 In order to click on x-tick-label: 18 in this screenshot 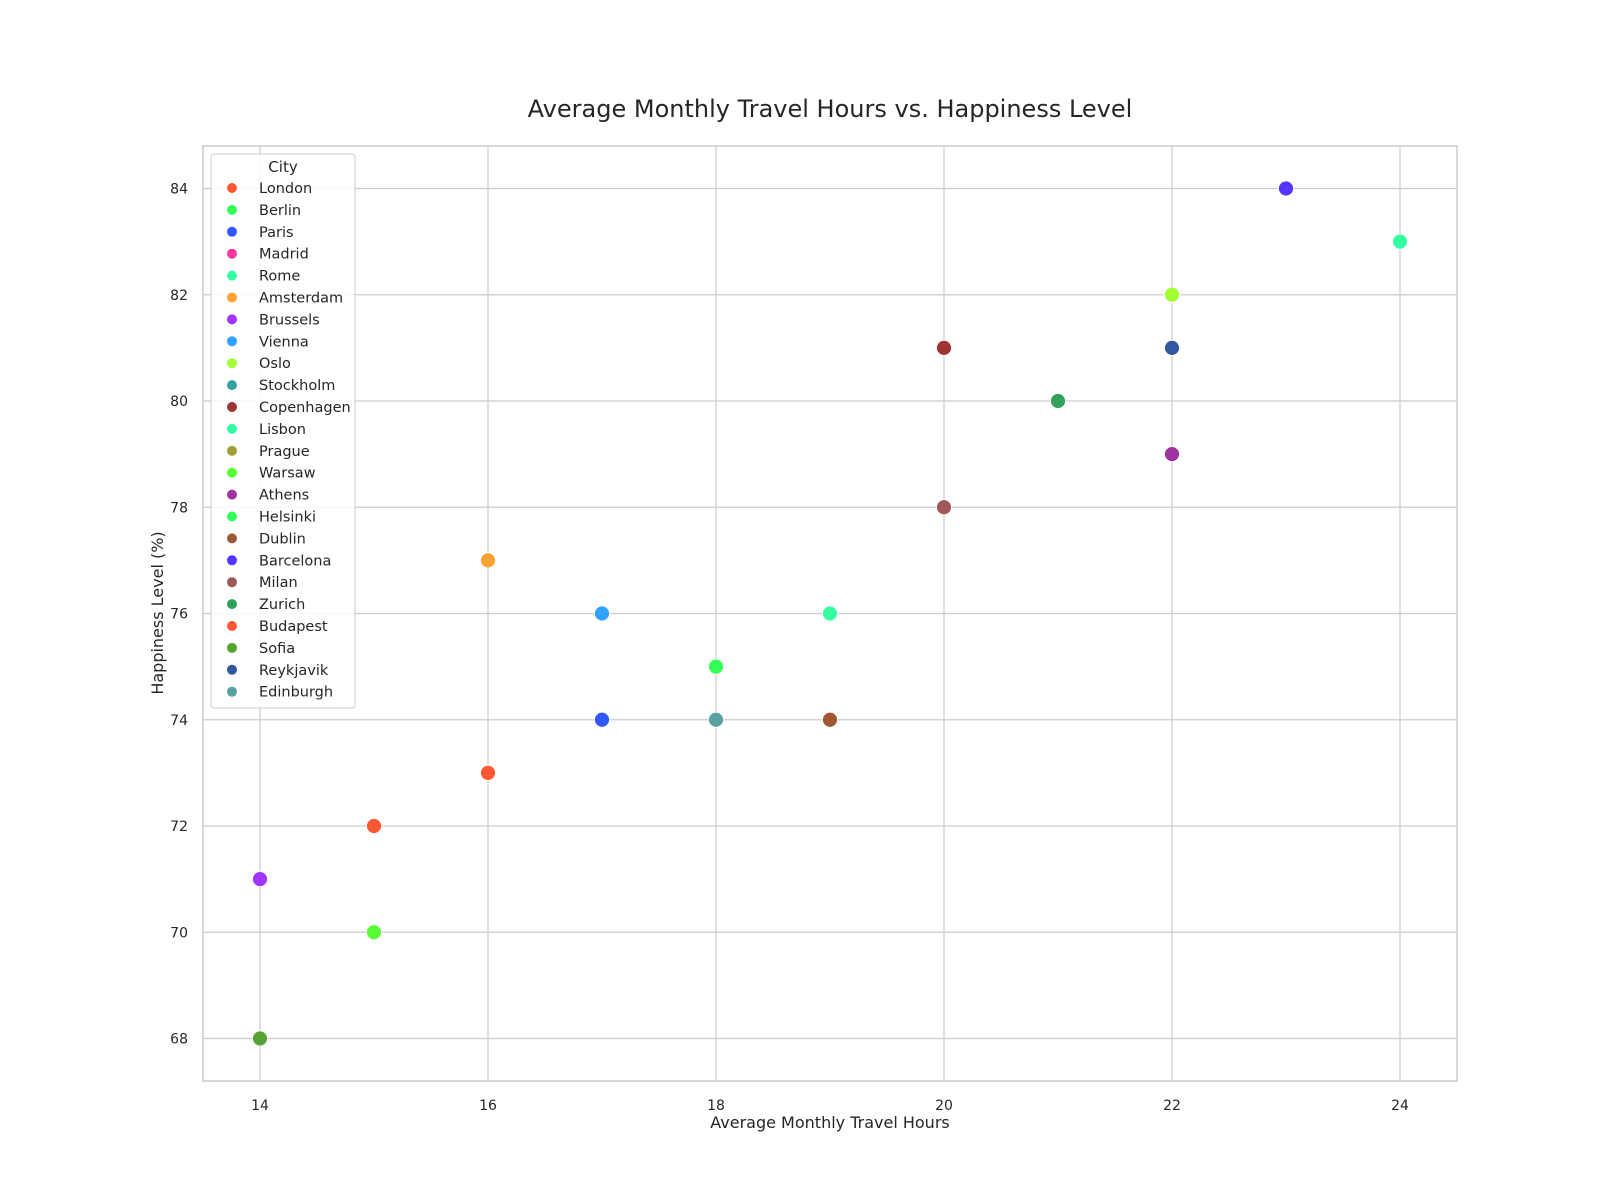, I will do `click(716, 1106)`.